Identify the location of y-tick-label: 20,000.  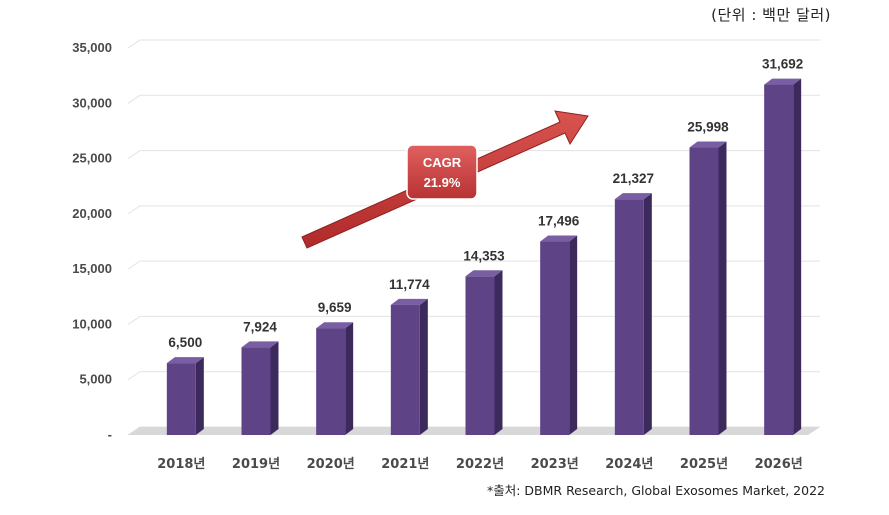
(92, 213).